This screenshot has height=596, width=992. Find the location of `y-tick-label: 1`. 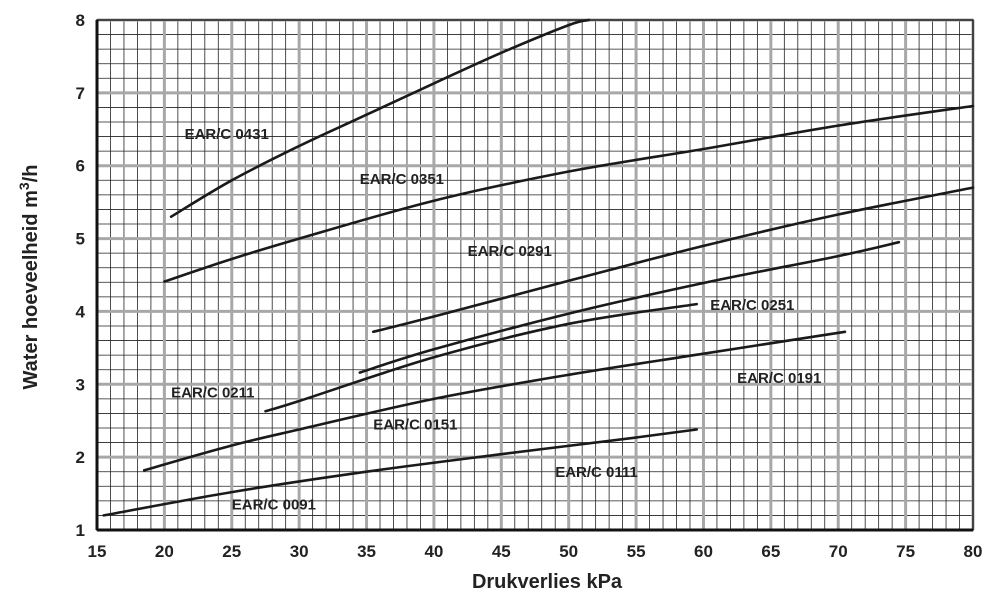

y-tick-label: 1 is located at coordinates (80, 530).